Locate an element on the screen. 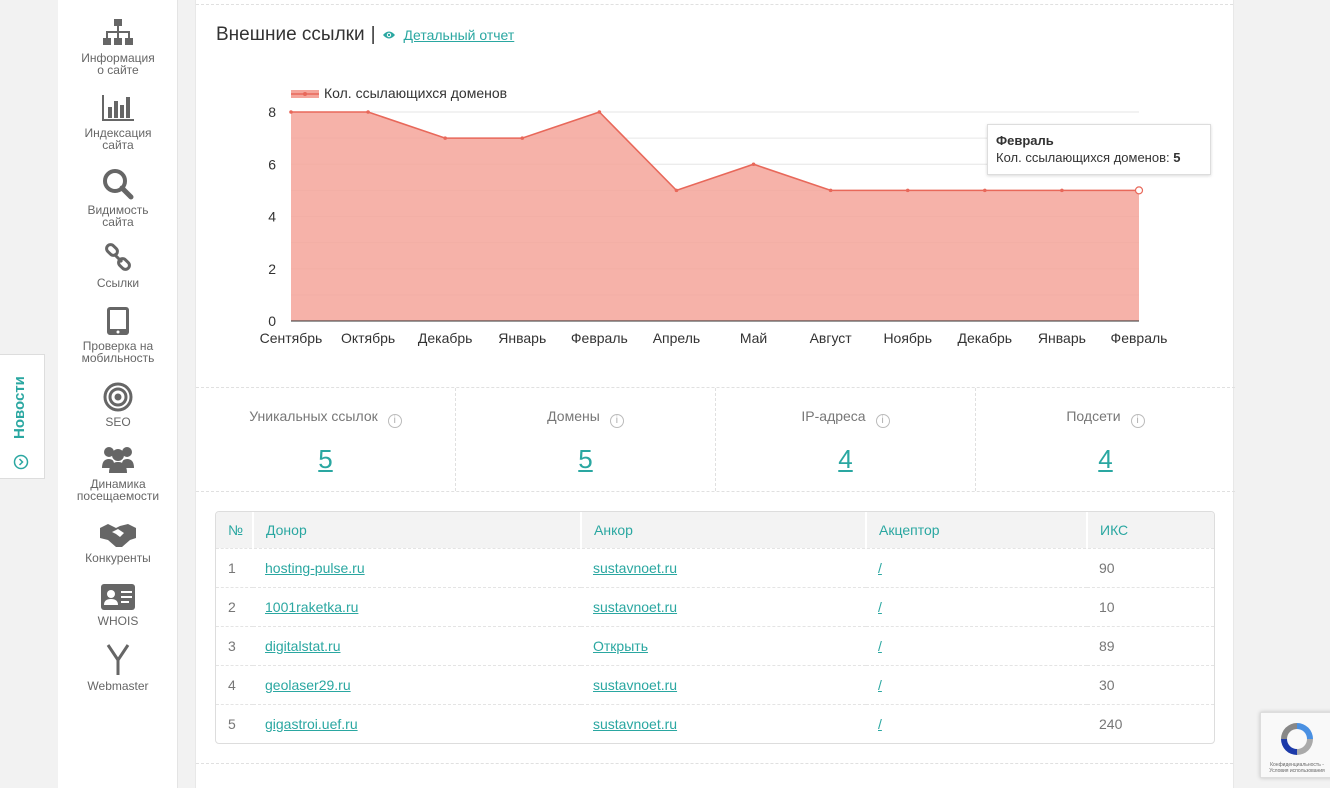 The image size is (1330, 788). sidebar-item-competitors: Конкуренты is located at coordinates (118, 542).